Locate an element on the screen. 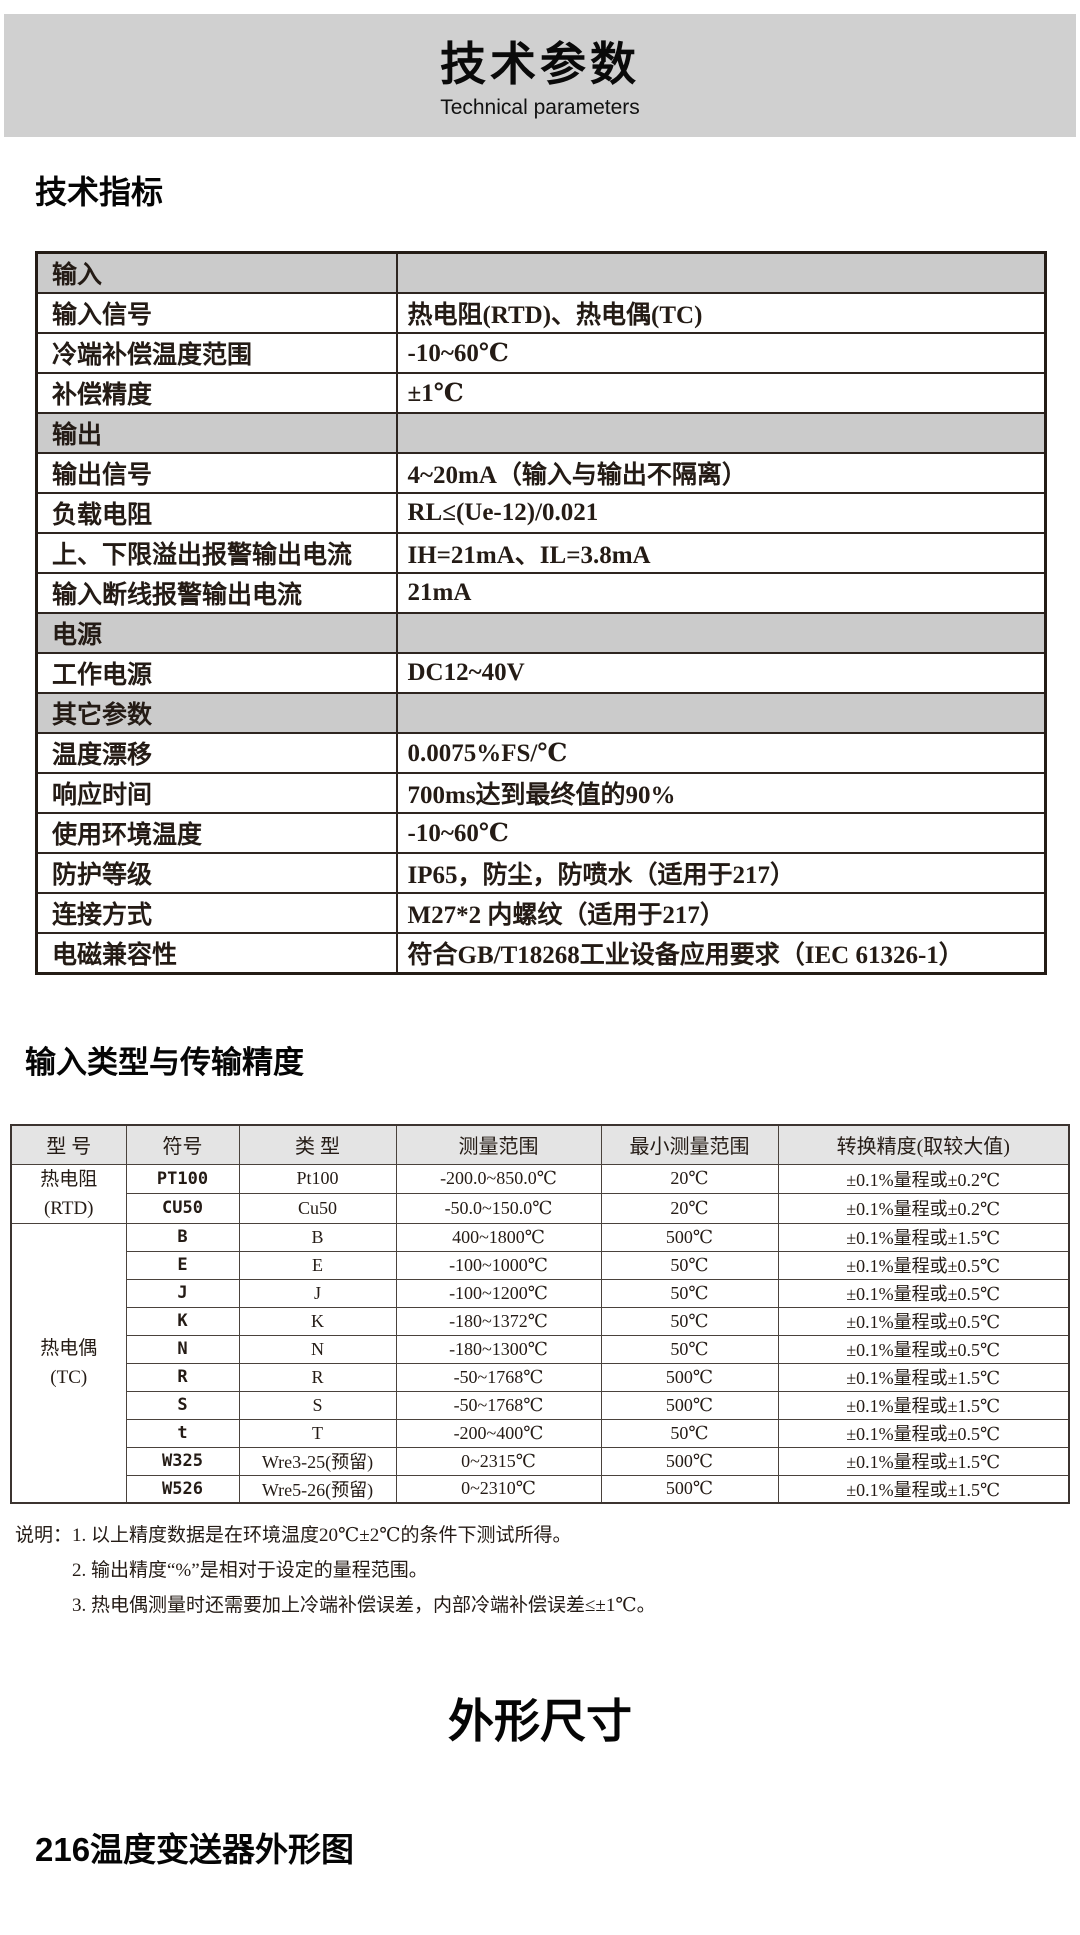 Image resolution: width=1080 pixels, height=1935 pixels. spec-row-label: 负载电阻 is located at coordinates (216, 513).